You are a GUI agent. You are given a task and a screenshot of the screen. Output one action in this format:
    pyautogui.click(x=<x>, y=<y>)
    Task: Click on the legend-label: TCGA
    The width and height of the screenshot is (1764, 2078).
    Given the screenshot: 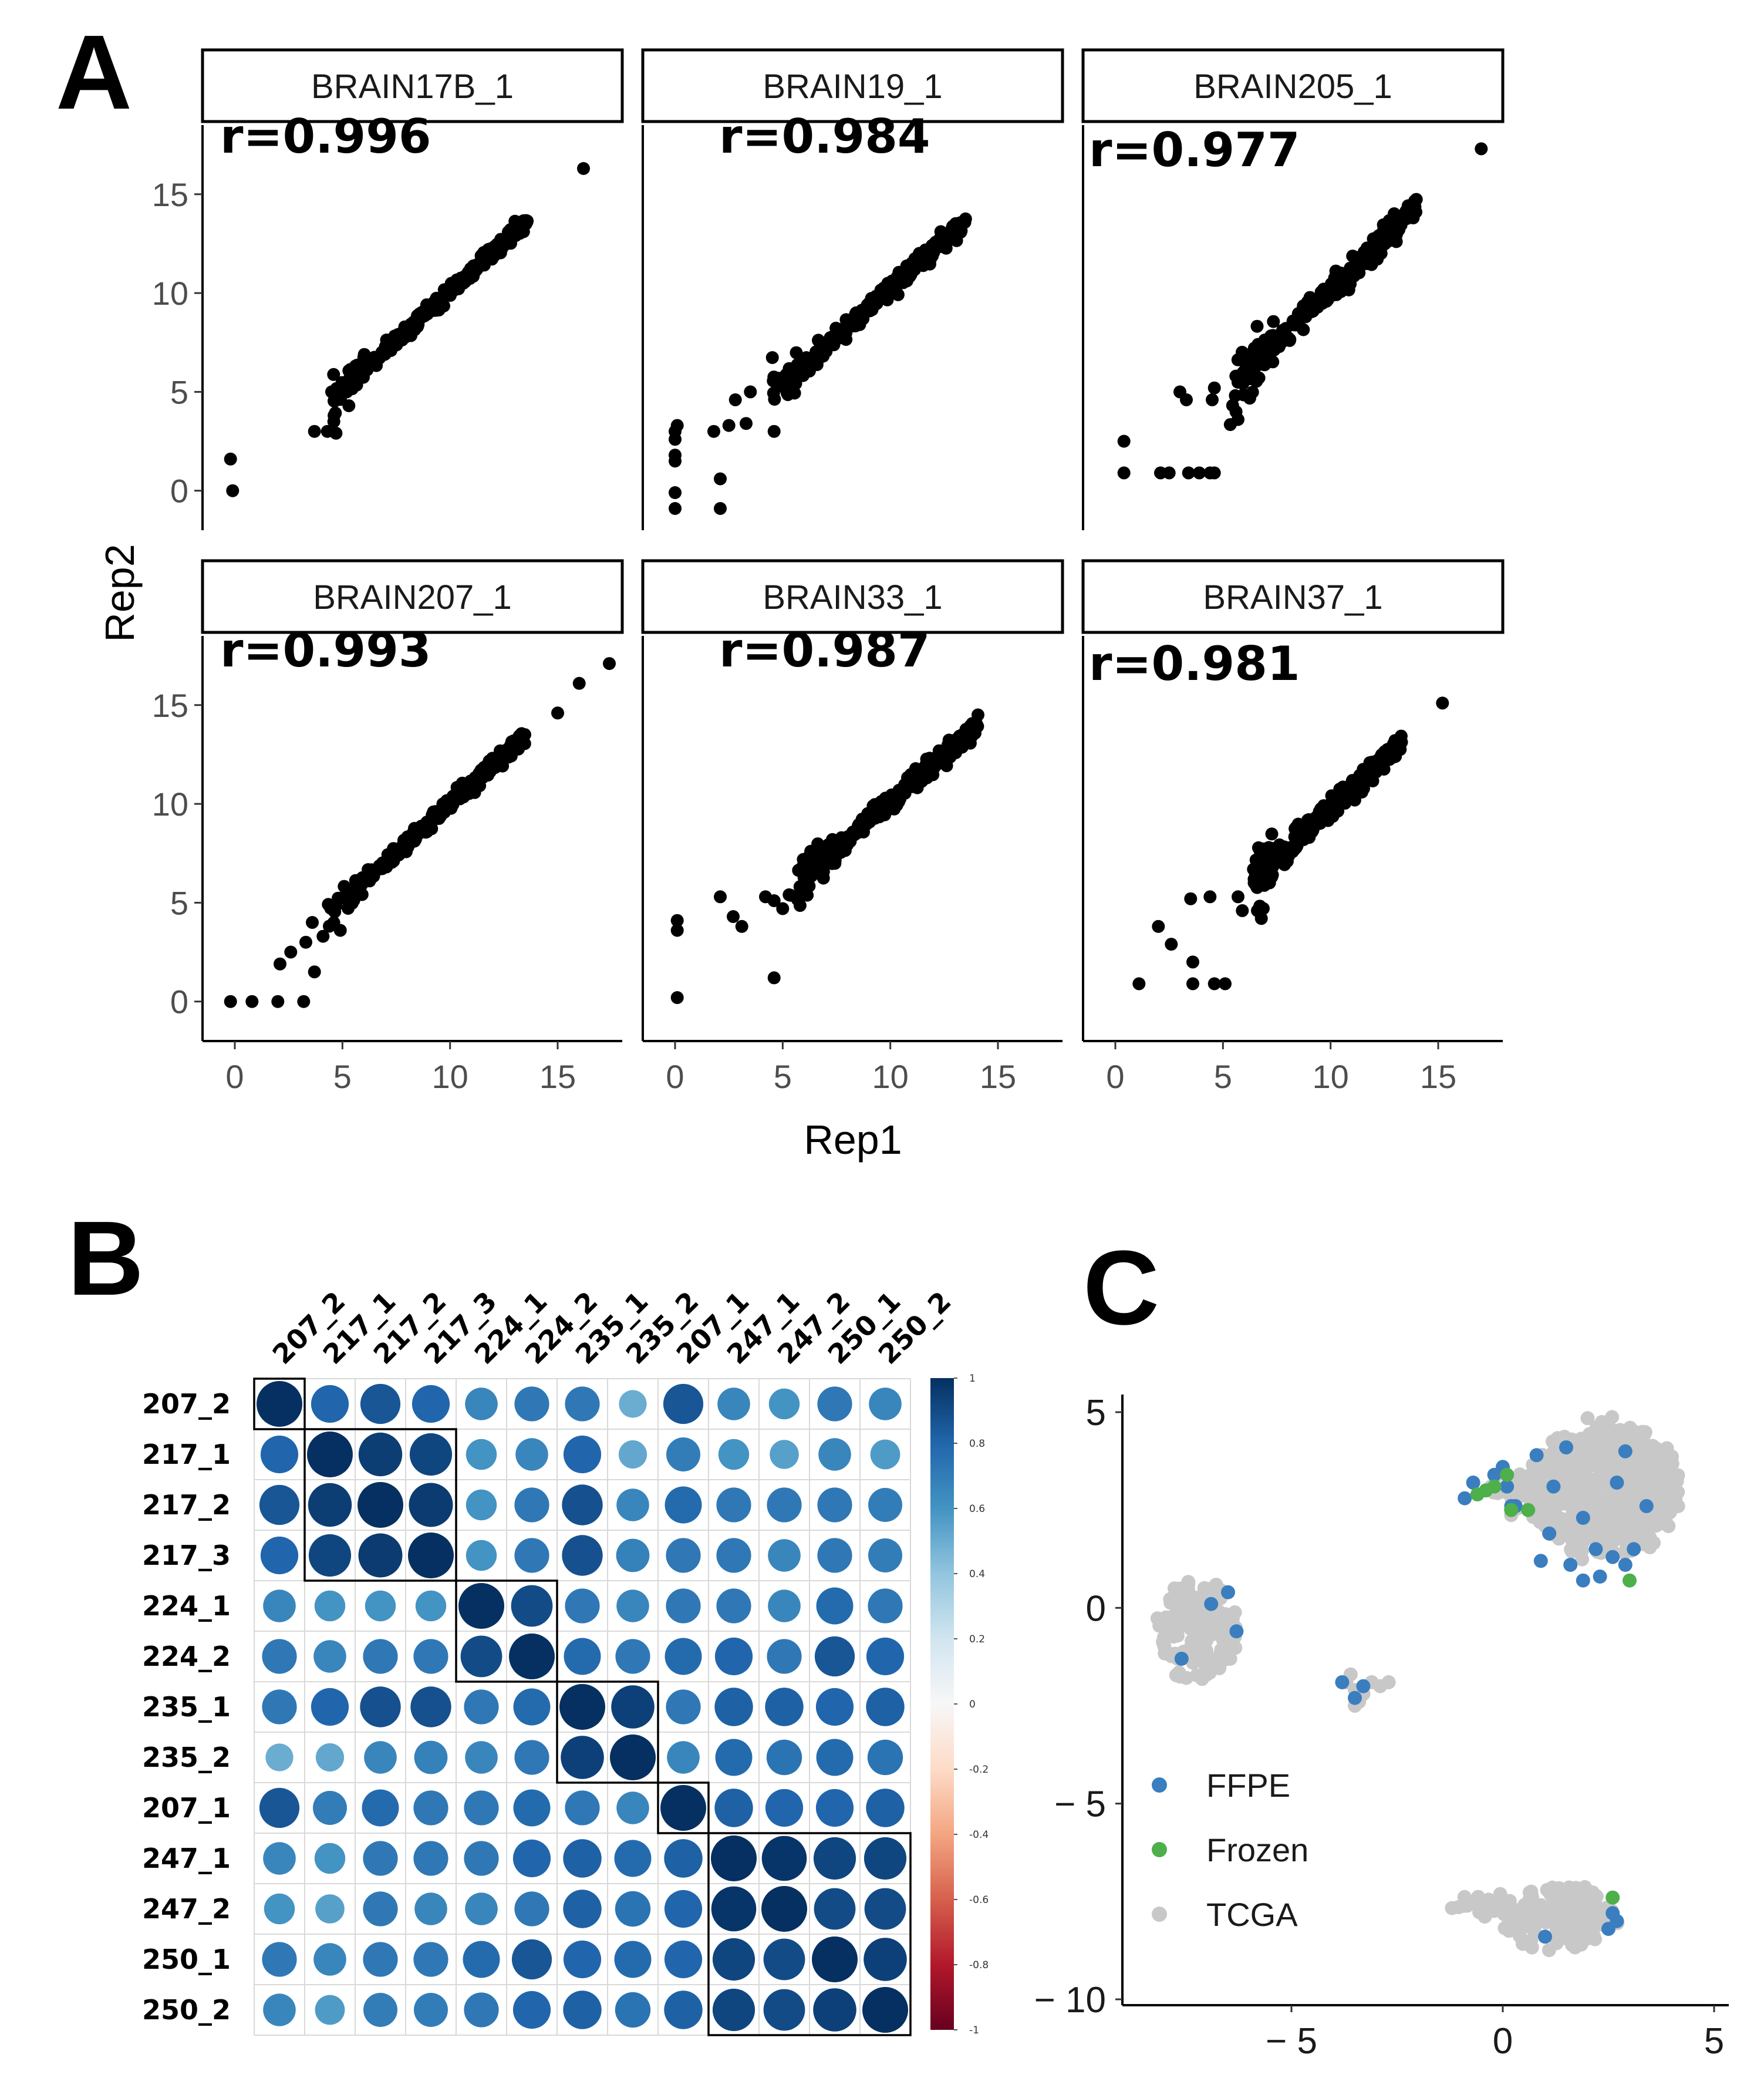 What is the action you would take?
    pyautogui.click(x=1252, y=1915)
    